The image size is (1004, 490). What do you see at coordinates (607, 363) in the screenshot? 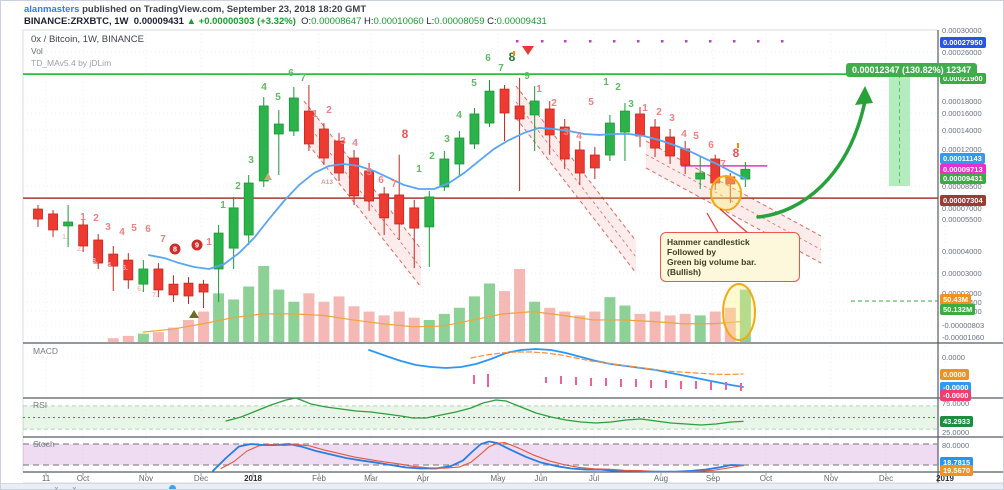
I see `macd-signal-line` at bounding box center [607, 363].